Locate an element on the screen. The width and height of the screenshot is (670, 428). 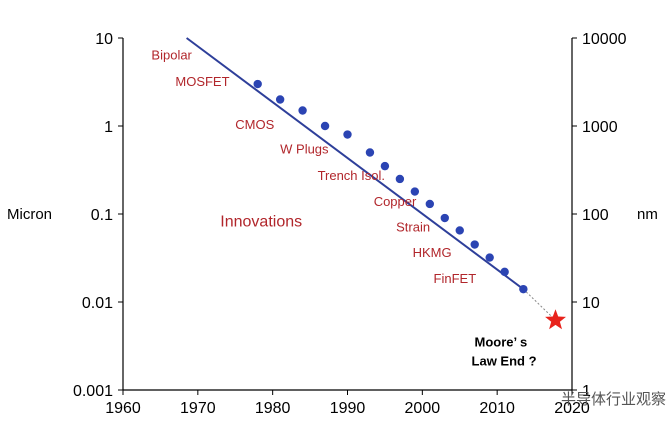
x-tick-label: 2000 is located at coordinates (423, 408).